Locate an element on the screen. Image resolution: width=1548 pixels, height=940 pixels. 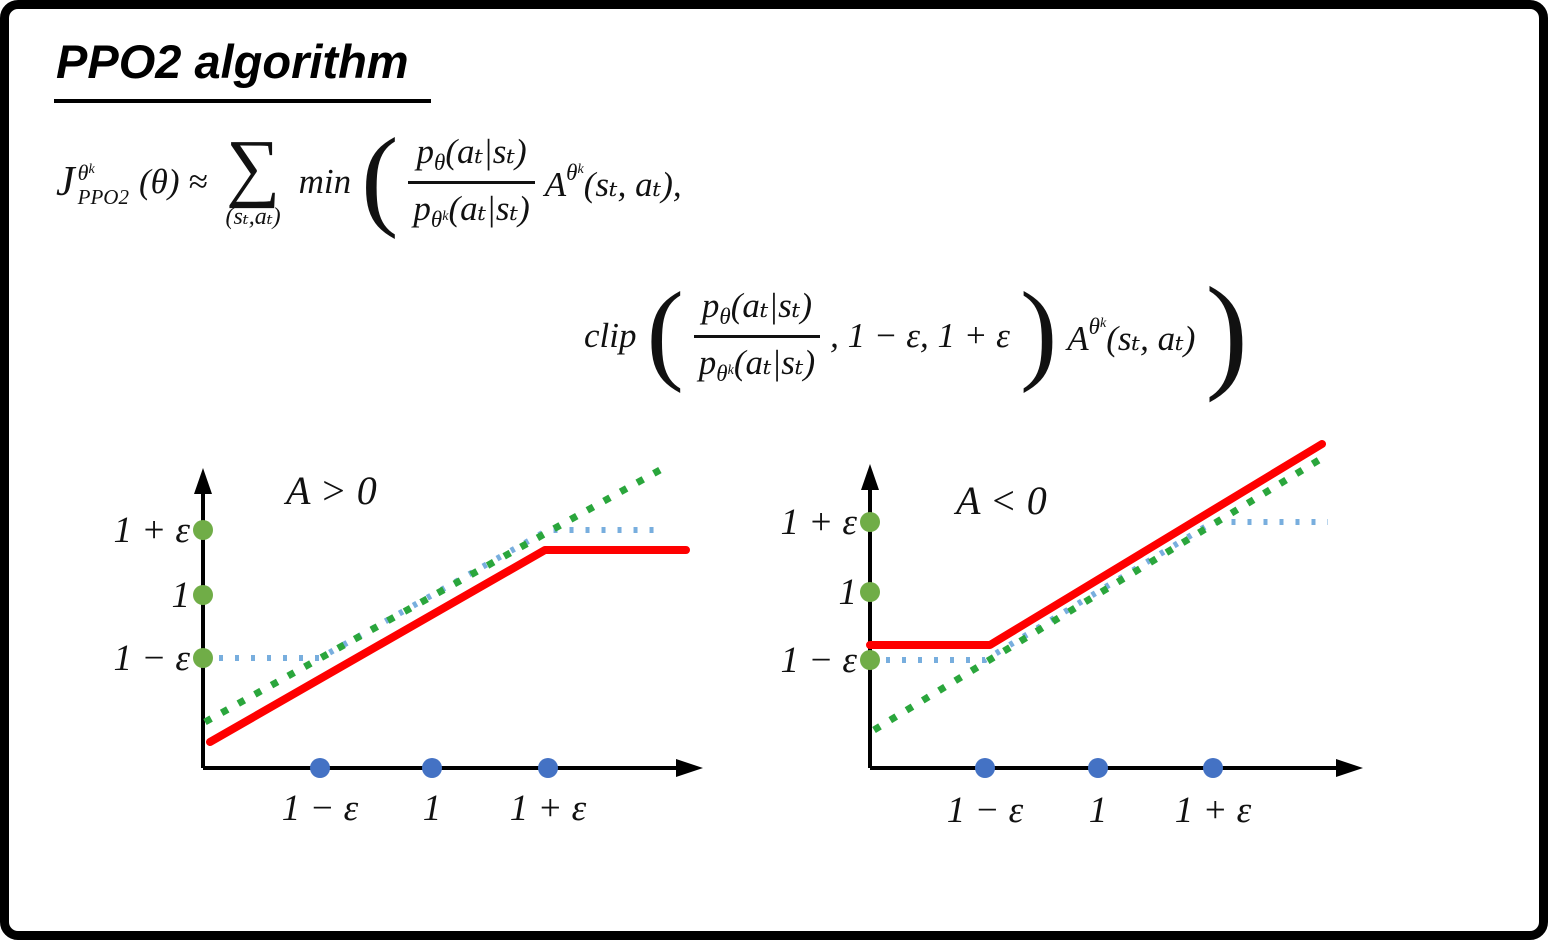
big-close-paren: ) is located at coordinates (1038, 332).